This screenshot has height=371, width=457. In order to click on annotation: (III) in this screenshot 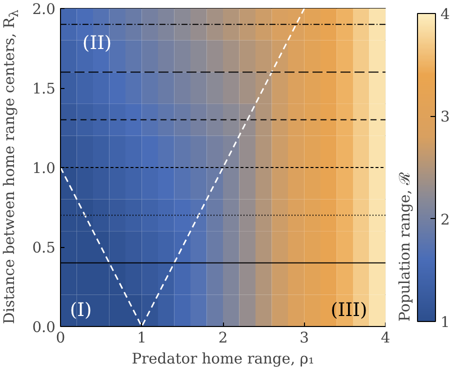, I will do `click(349, 311)`.